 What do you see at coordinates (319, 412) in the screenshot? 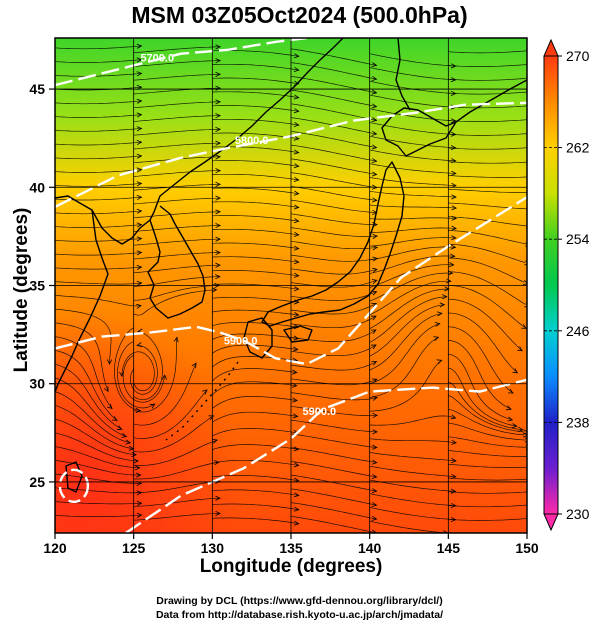
I see `contour-label: 5900.0` at bounding box center [319, 412].